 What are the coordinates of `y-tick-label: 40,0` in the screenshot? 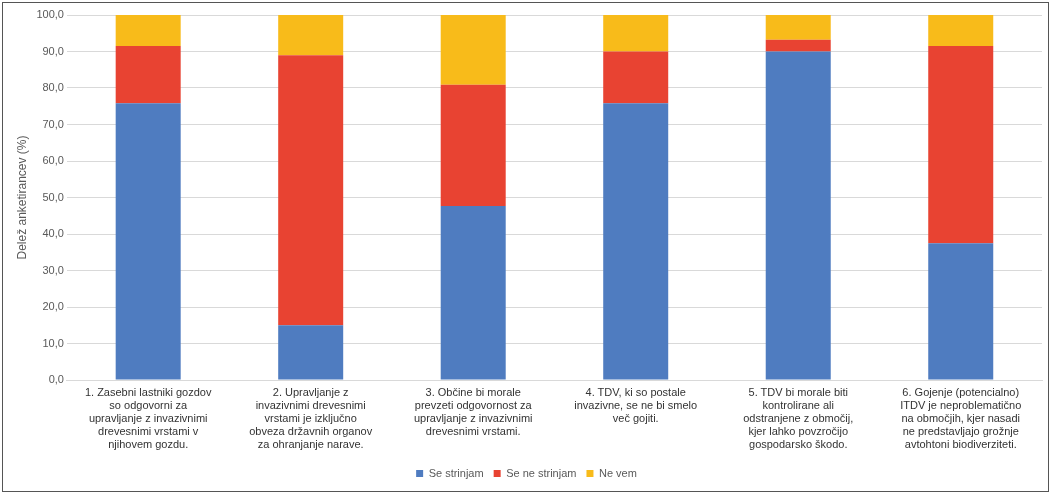 It's located at (53, 233).